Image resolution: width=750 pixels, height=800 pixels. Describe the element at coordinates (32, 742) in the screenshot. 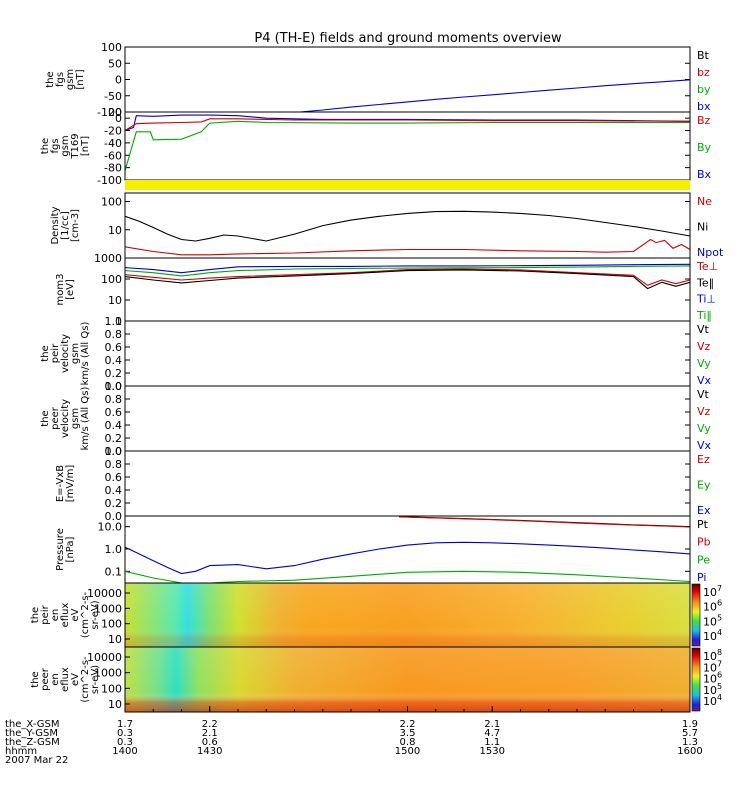

I see `x-row-label: the_Z-GSM` at that location.